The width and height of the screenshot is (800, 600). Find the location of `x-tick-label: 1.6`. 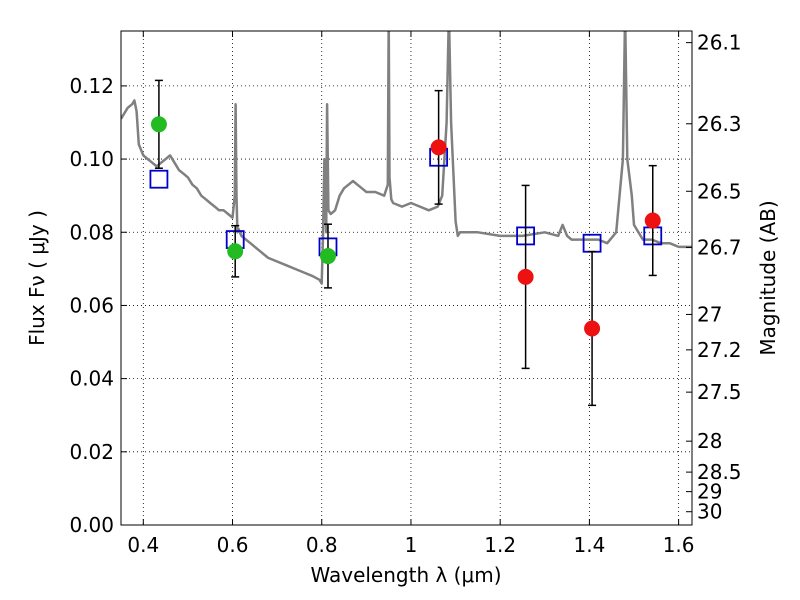

x-tick-label: 1.6 is located at coordinates (679, 545).